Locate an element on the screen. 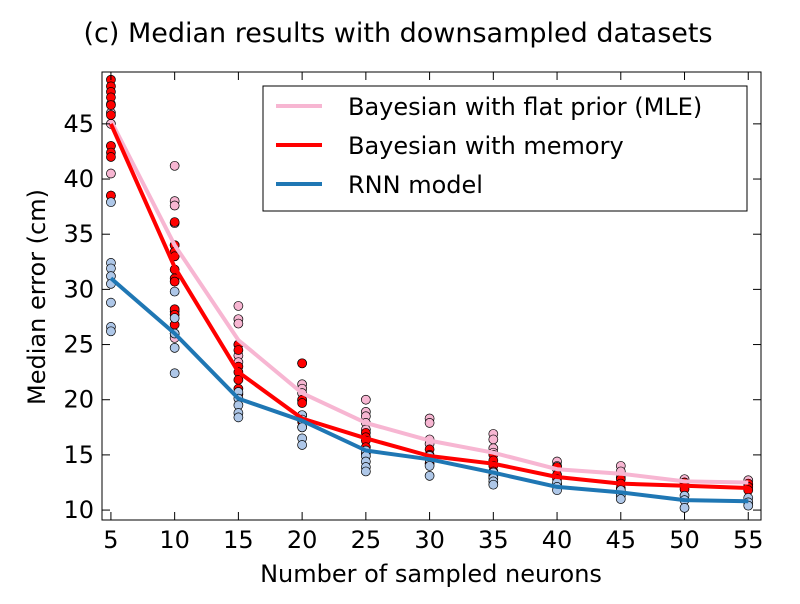  x-tick-label: 20 is located at coordinates (302, 540).